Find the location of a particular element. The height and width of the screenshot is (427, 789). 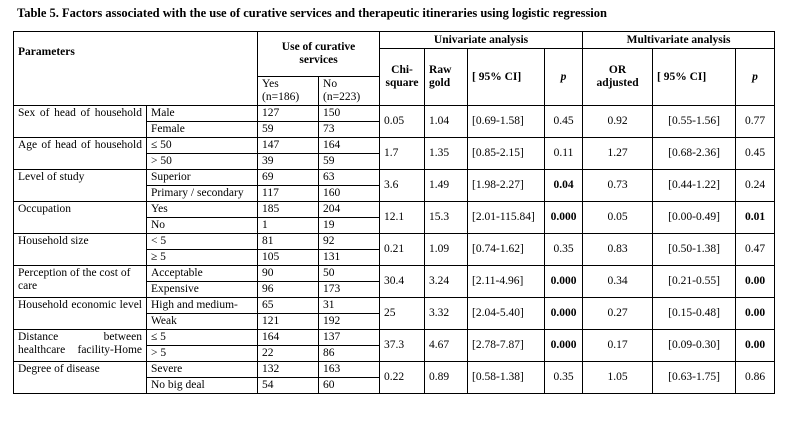

chi-square-value: 0.21 is located at coordinates (402, 249).